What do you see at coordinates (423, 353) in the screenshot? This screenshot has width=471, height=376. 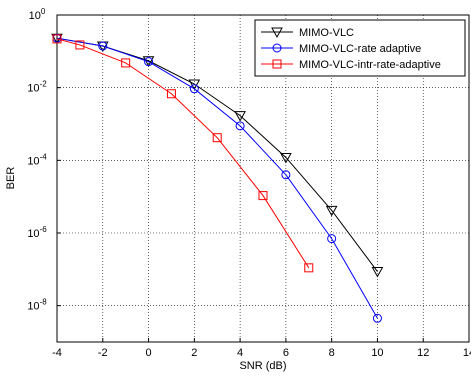 I see `x-tick-label: 12` at bounding box center [423, 353].